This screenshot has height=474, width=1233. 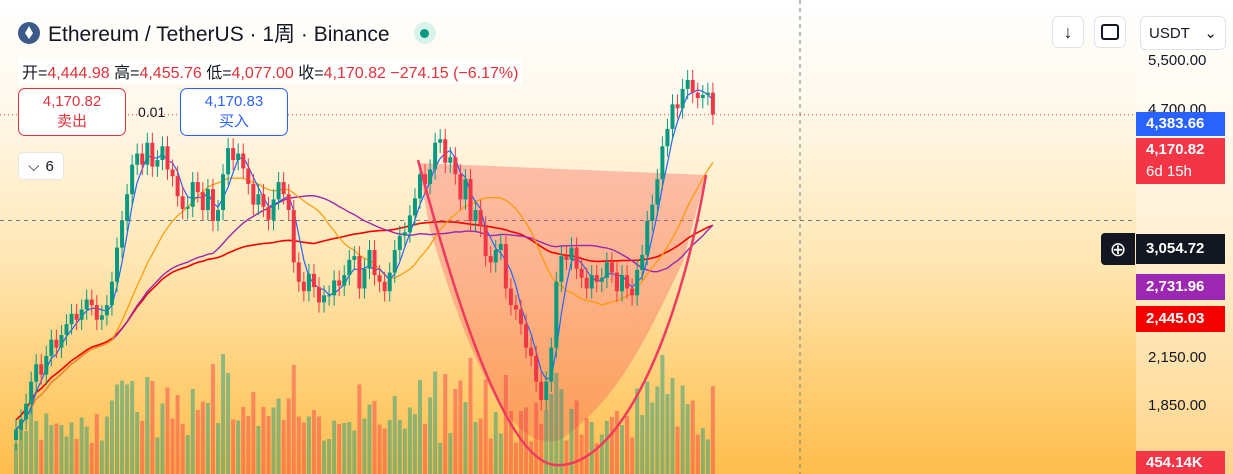 What do you see at coordinates (234, 112) in the screenshot?
I see `buy-button: 4,170.83 买入` at bounding box center [234, 112].